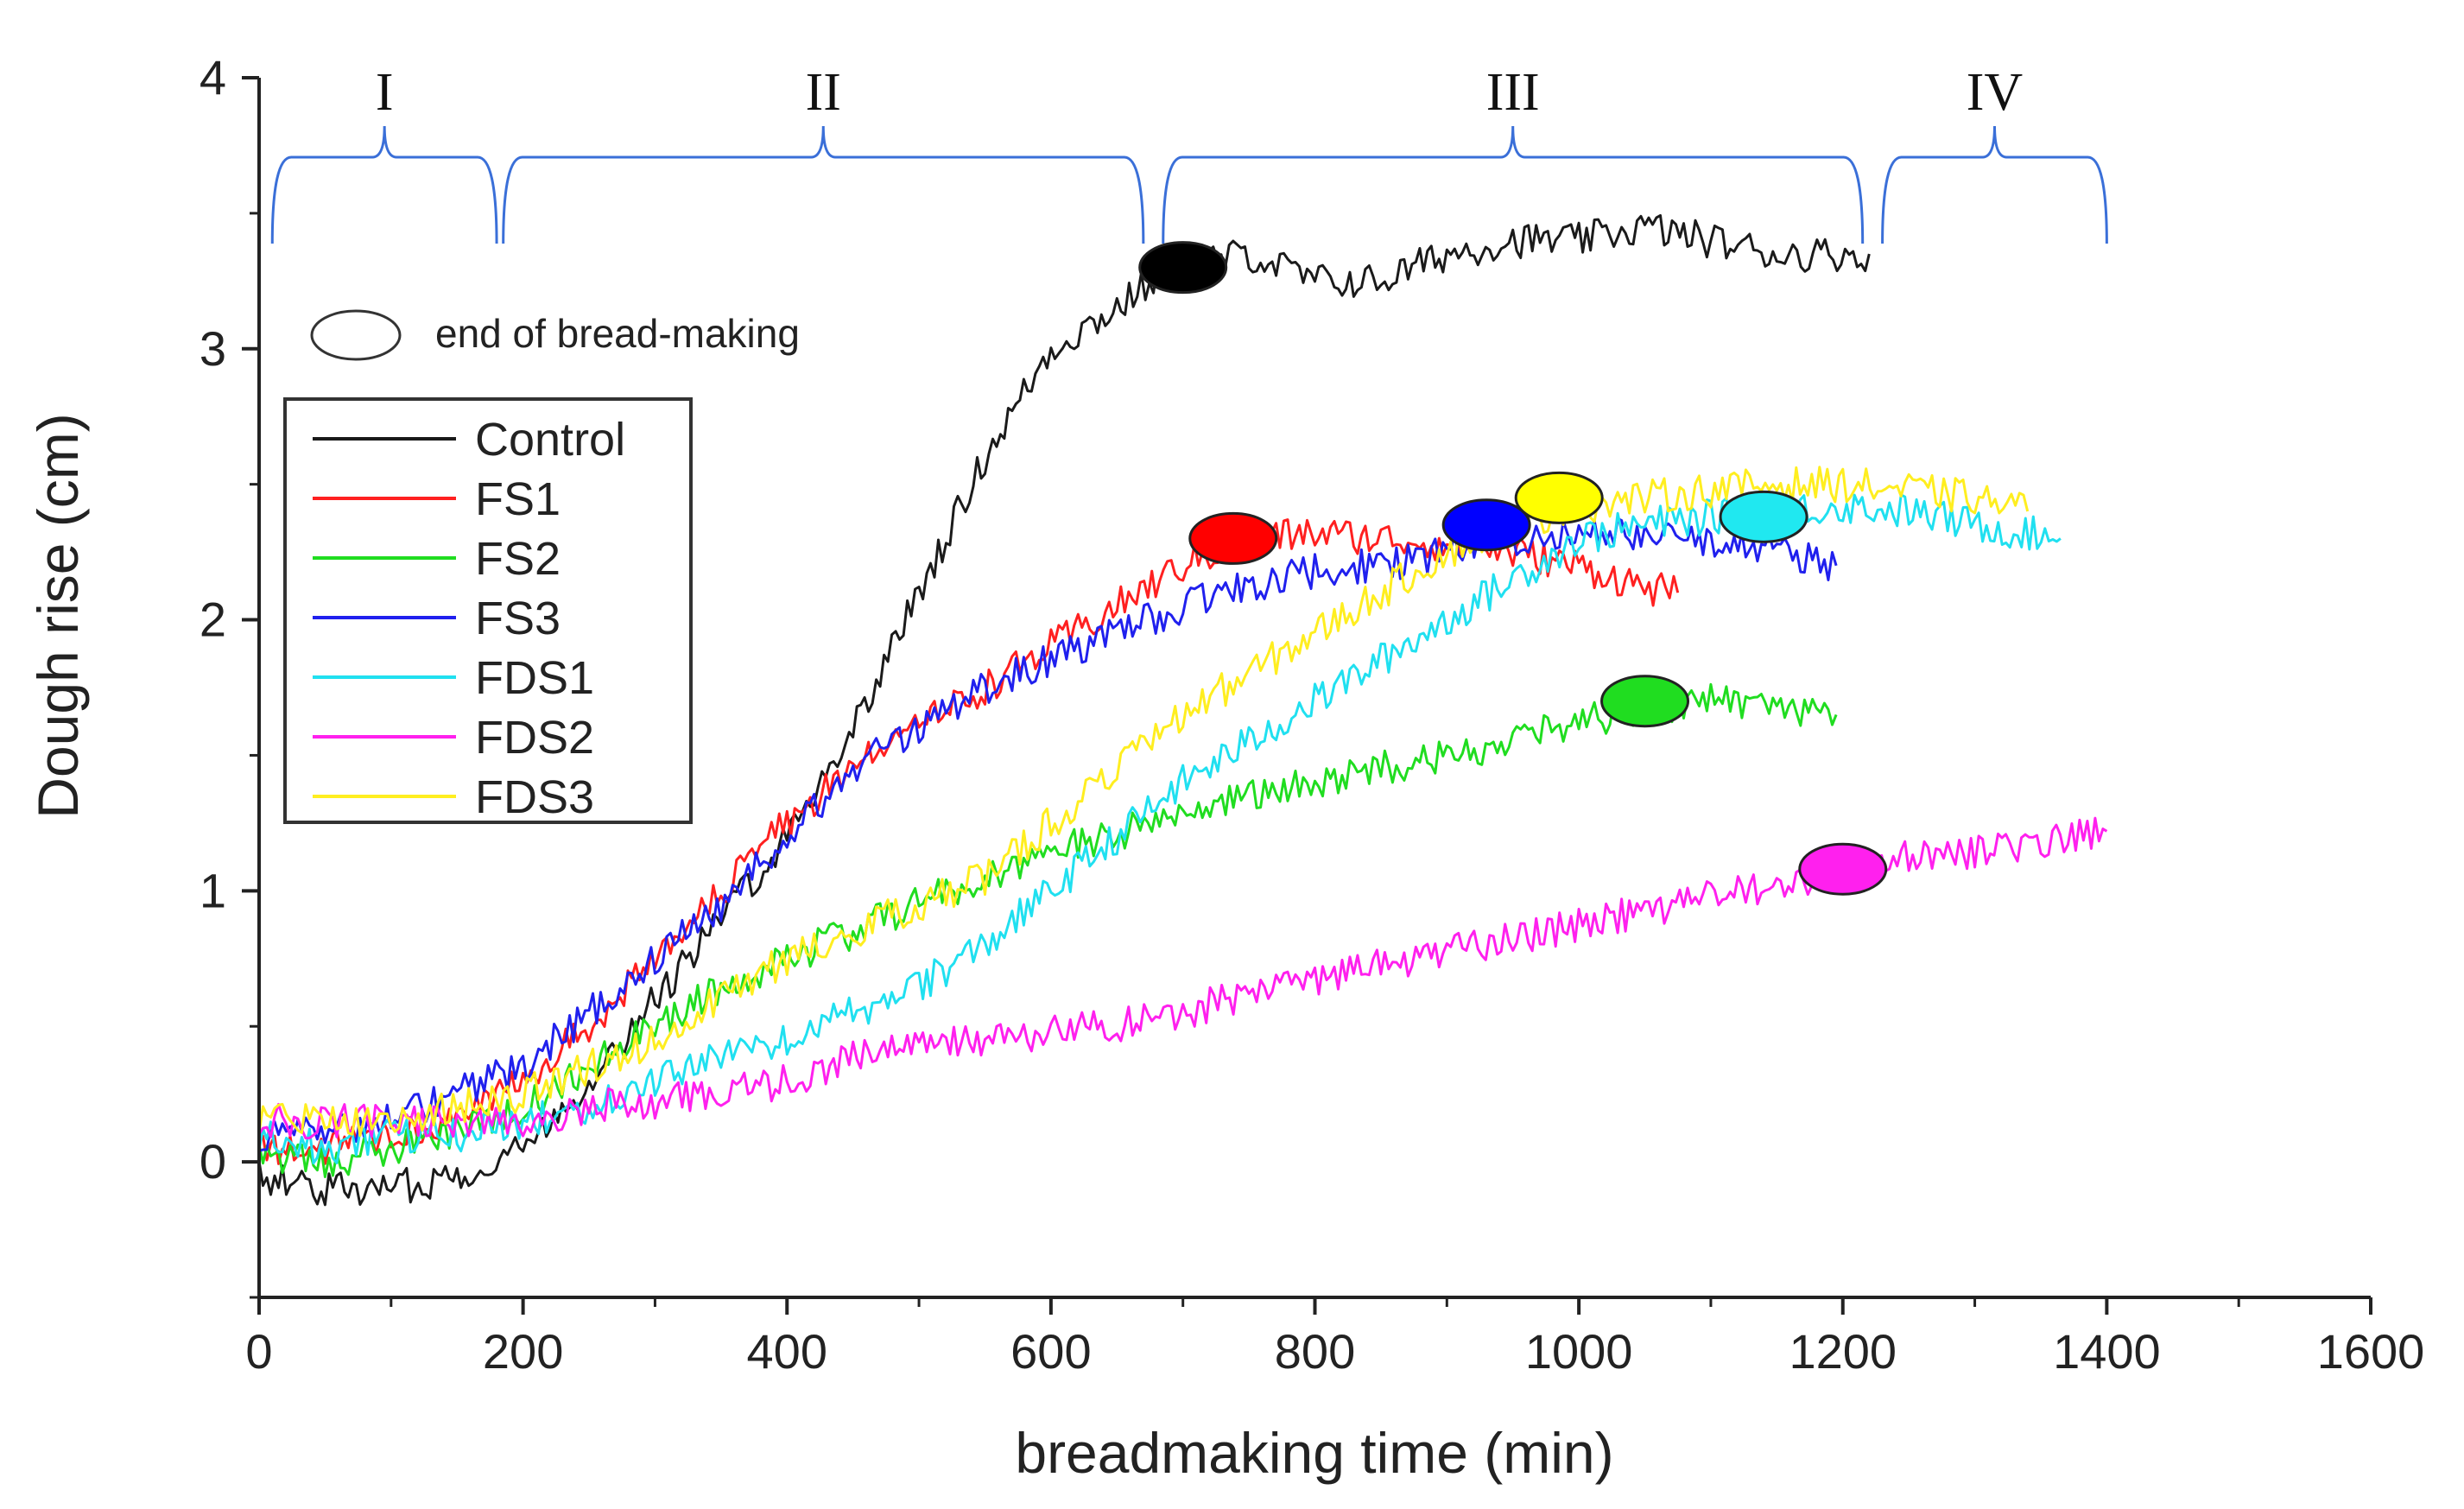 The width and height of the screenshot is (2464, 1509). What do you see at coordinates (518, 559) in the screenshot?
I see `legend-label-fs2: FS2` at bounding box center [518, 559].